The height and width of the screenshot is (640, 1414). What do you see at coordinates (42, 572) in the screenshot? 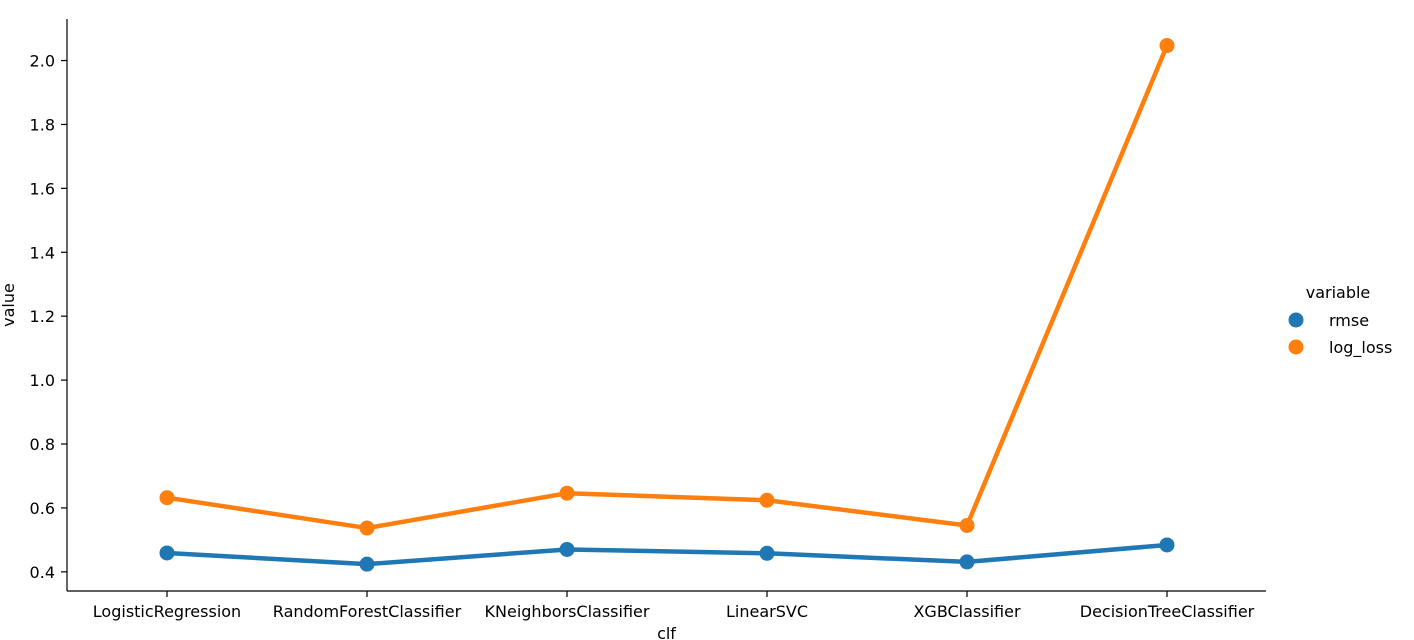
I see `y-tick-label: 0.4` at bounding box center [42, 572].